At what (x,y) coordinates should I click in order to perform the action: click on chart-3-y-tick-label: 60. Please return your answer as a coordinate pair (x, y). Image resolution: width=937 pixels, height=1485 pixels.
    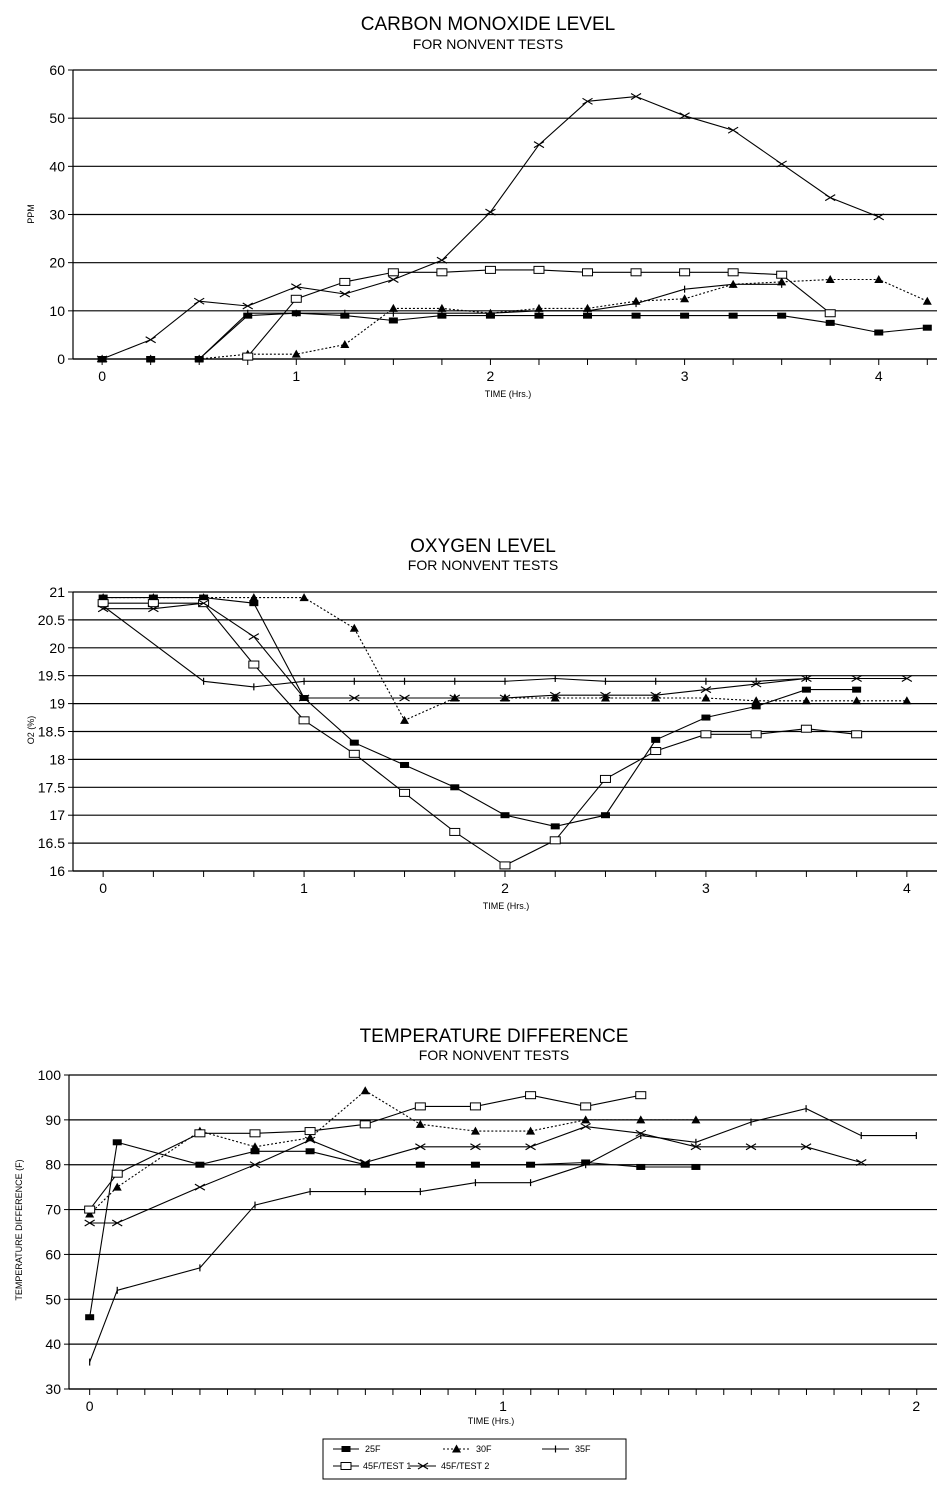
    Looking at the image, I should click on (53, 1254).